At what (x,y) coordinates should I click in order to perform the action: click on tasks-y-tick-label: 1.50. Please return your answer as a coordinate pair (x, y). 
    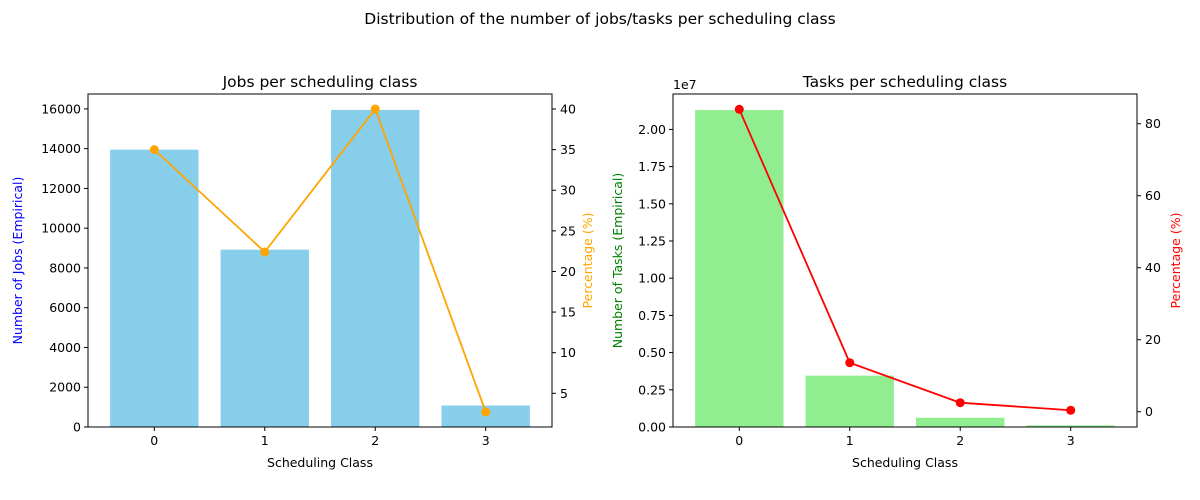
    Looking at the image, I should click on (652, 203).